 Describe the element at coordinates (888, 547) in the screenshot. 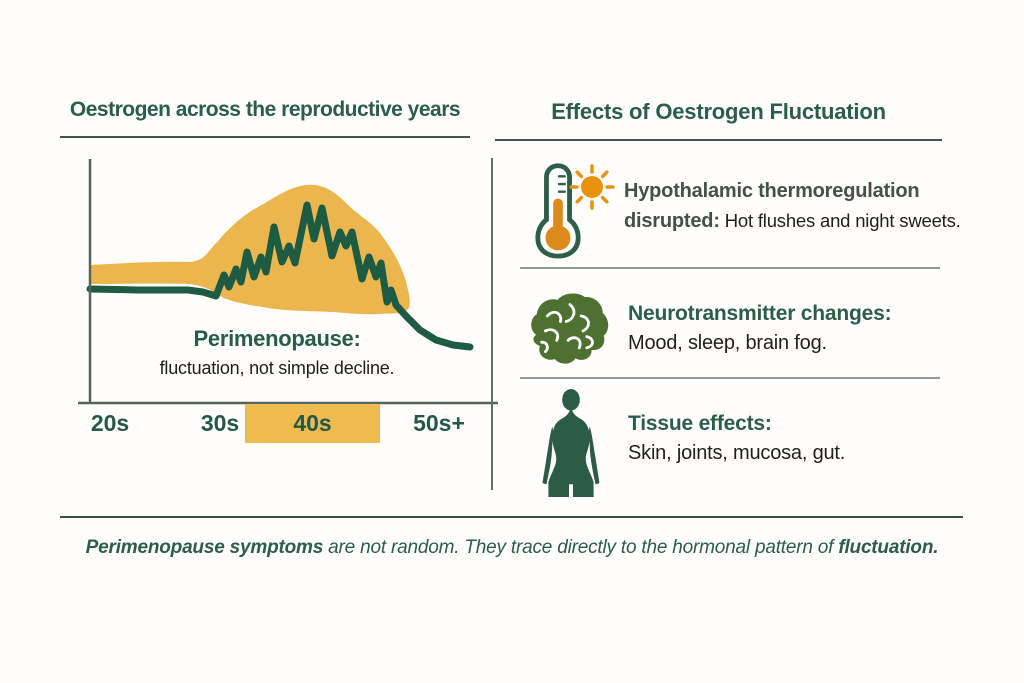

I see `footer-bold-end: fluctuation.` at that location.